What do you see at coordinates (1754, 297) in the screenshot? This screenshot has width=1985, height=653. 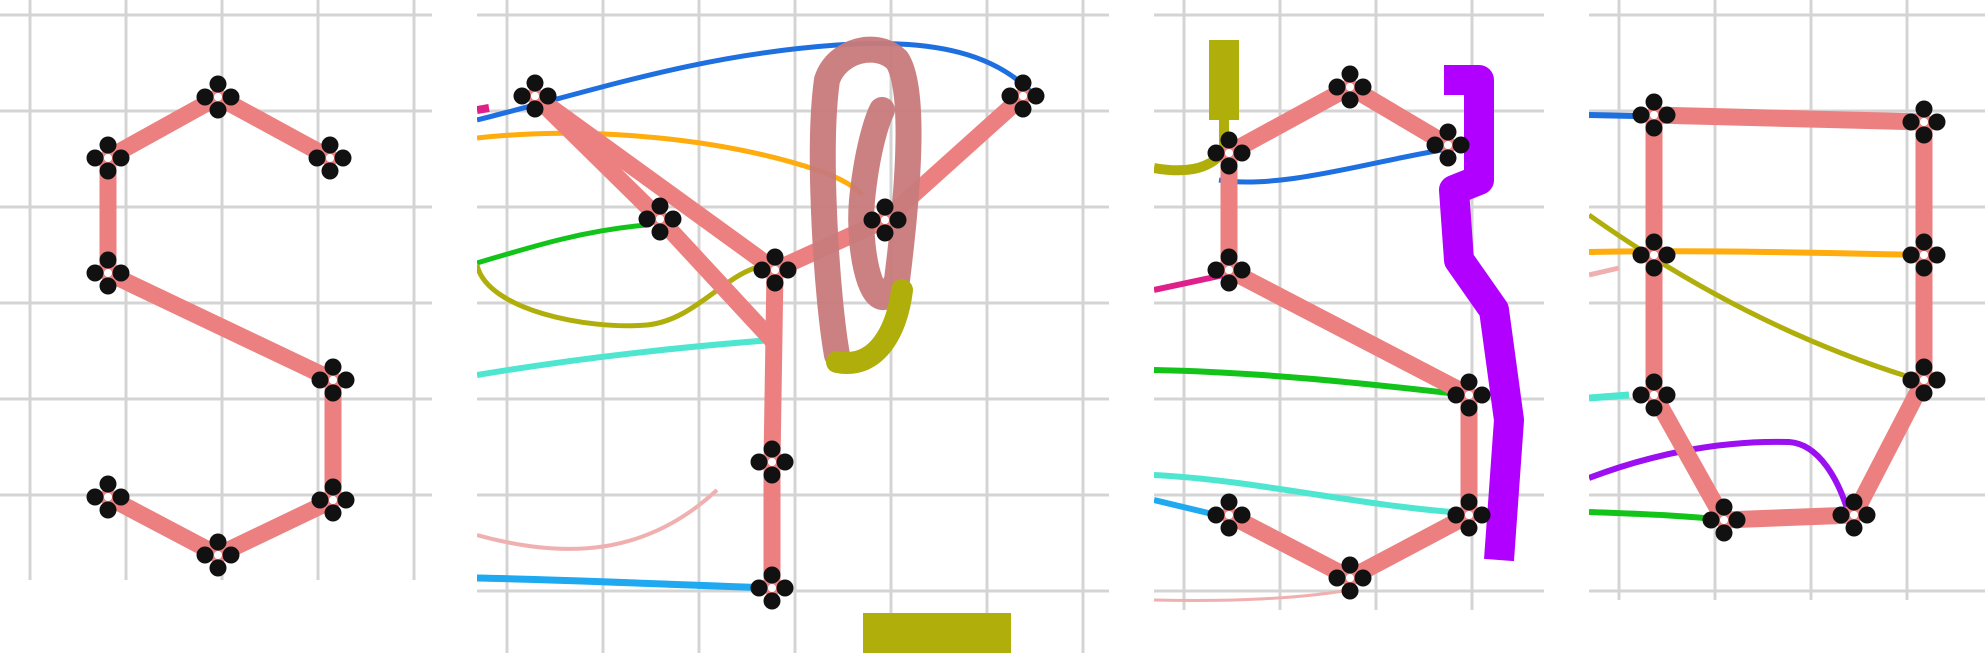 I see `scribble-olive` at bounding box center [1754, 297].